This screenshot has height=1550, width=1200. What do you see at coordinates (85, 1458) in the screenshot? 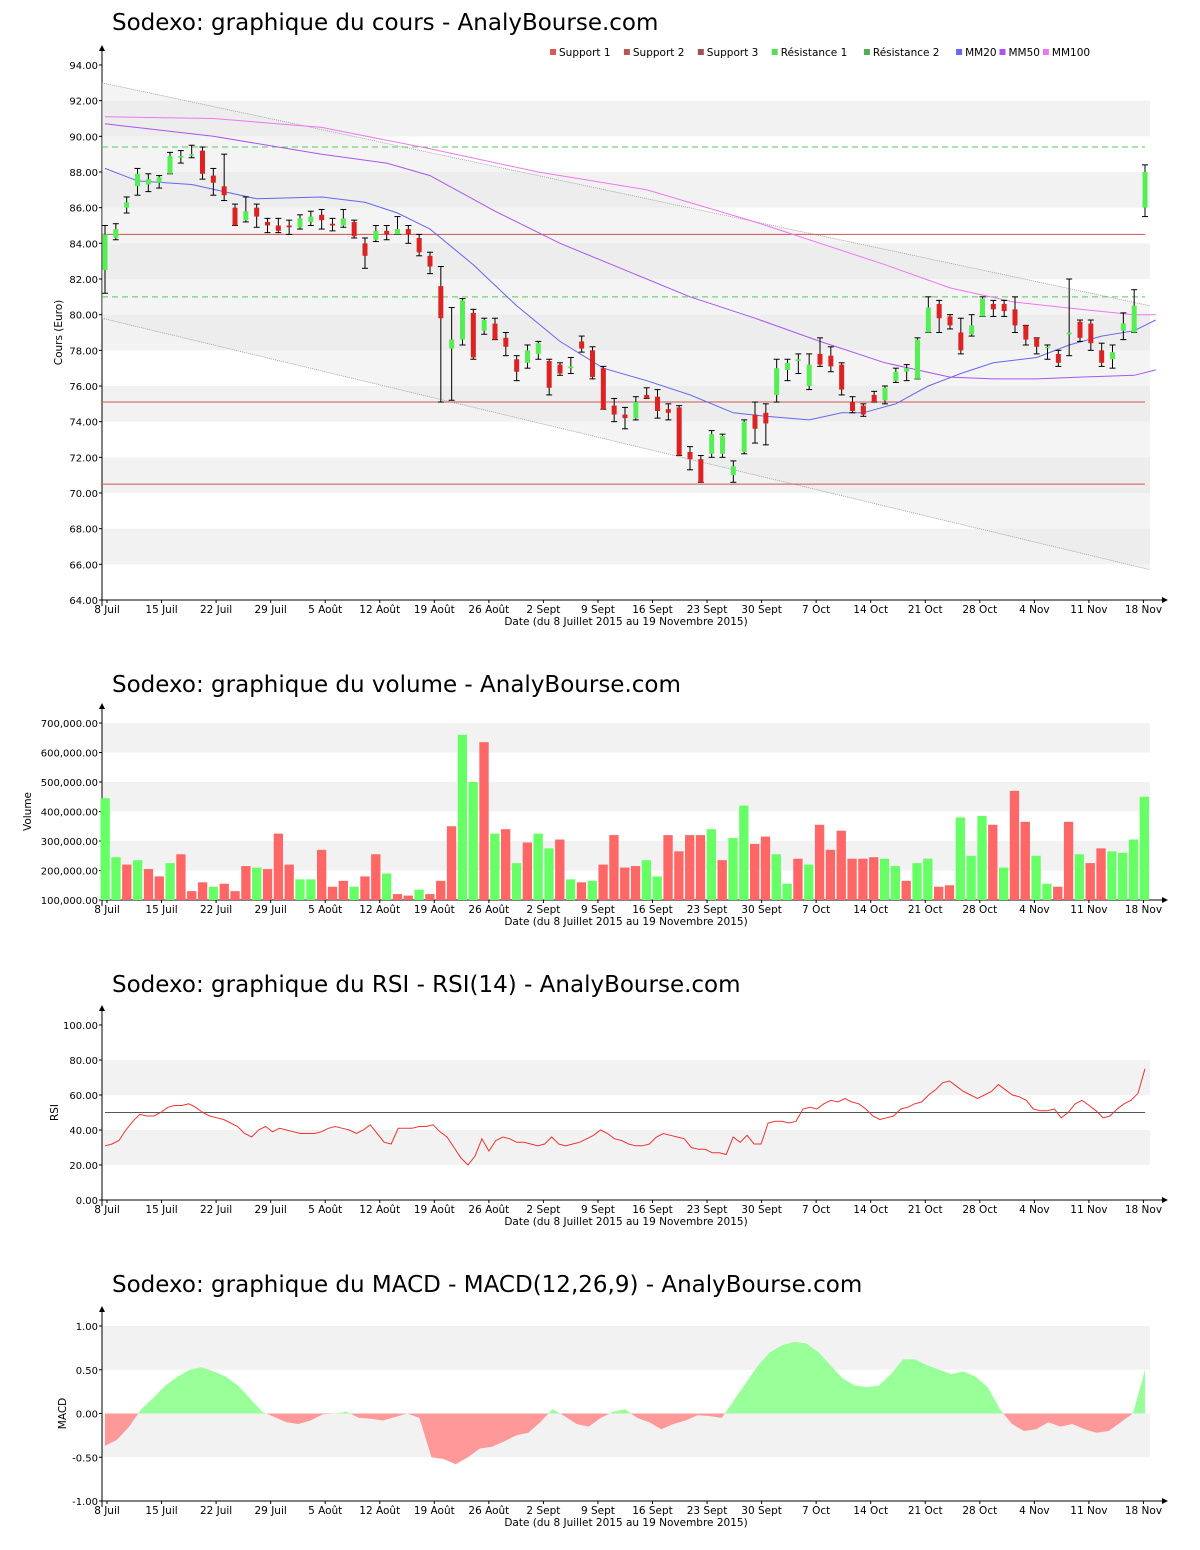
I see `y-tick-label: -0.50` at bounding box center [85, 1458].